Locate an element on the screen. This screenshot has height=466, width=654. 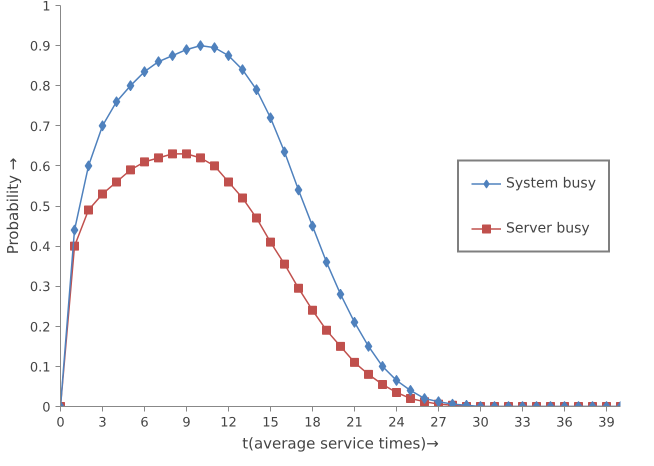
x-tick-label: 12 is located at coordinates (228, 423).